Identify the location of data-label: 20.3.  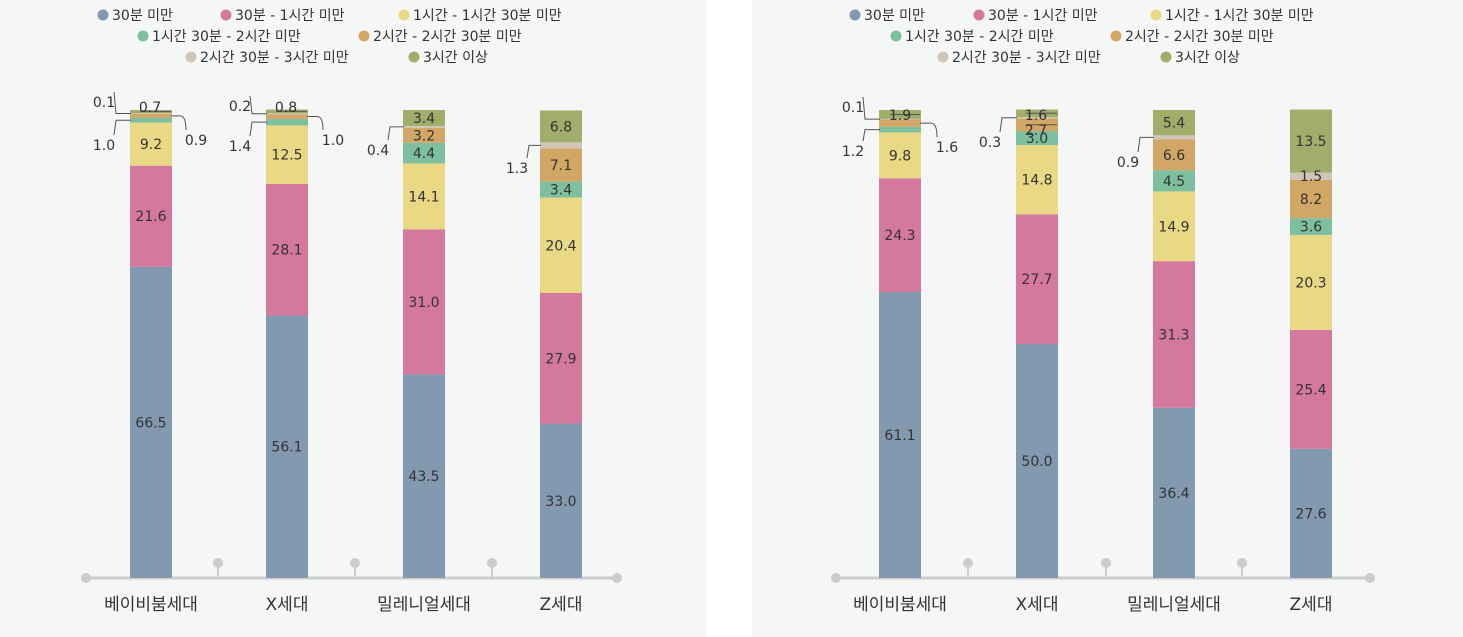
(1310, 283).